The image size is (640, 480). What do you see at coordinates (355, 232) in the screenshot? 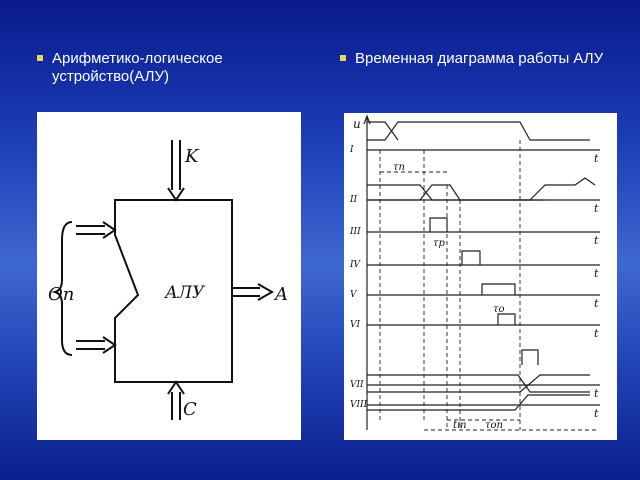
I see `row-label: III` at bounding box center [355, 232].